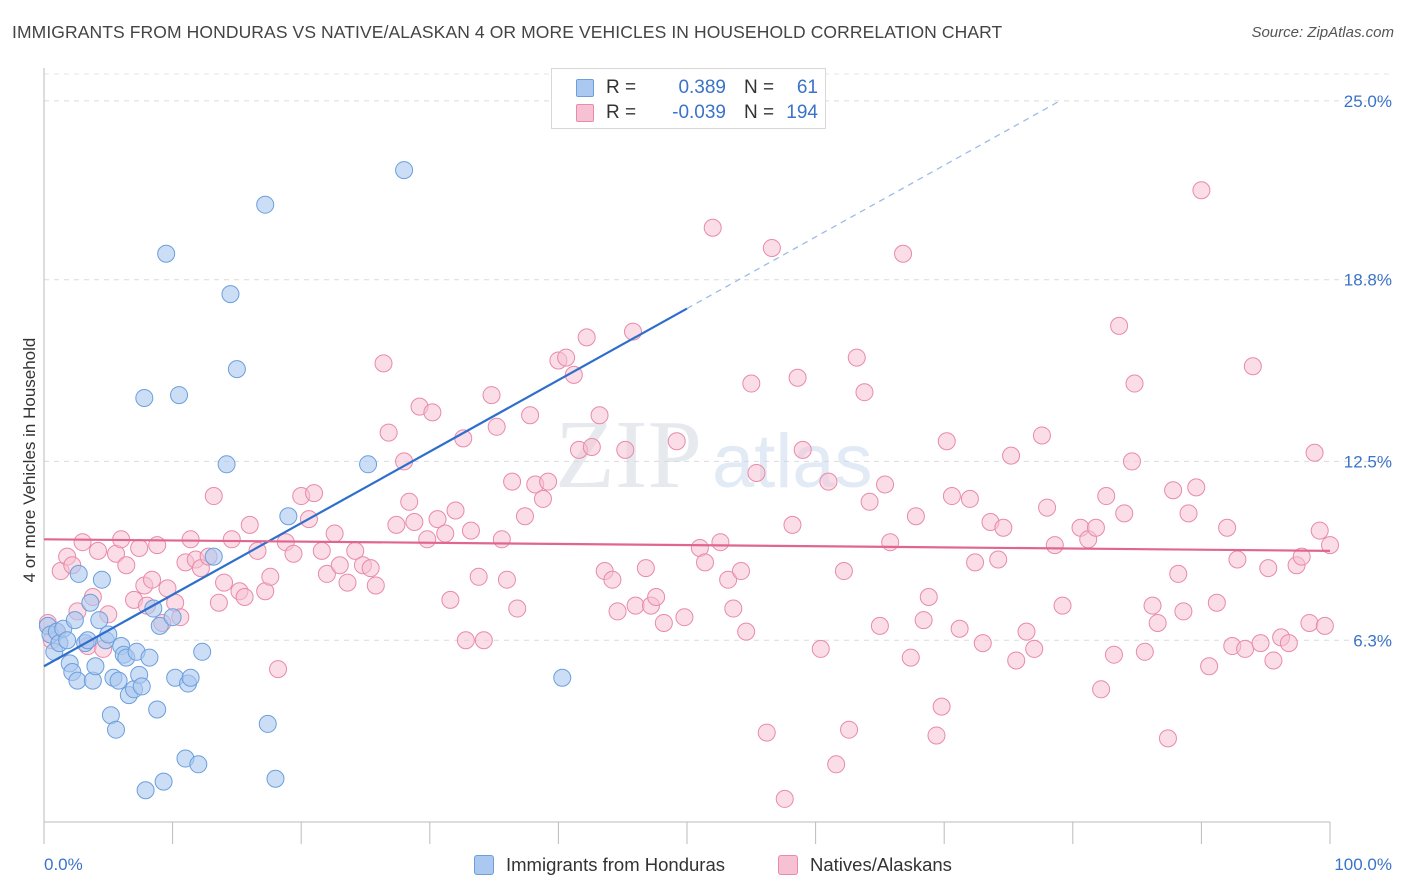 The image size is (1406, 892). I want to click on source-label: Source: ZipAtlas.com, so click(1322, 32).